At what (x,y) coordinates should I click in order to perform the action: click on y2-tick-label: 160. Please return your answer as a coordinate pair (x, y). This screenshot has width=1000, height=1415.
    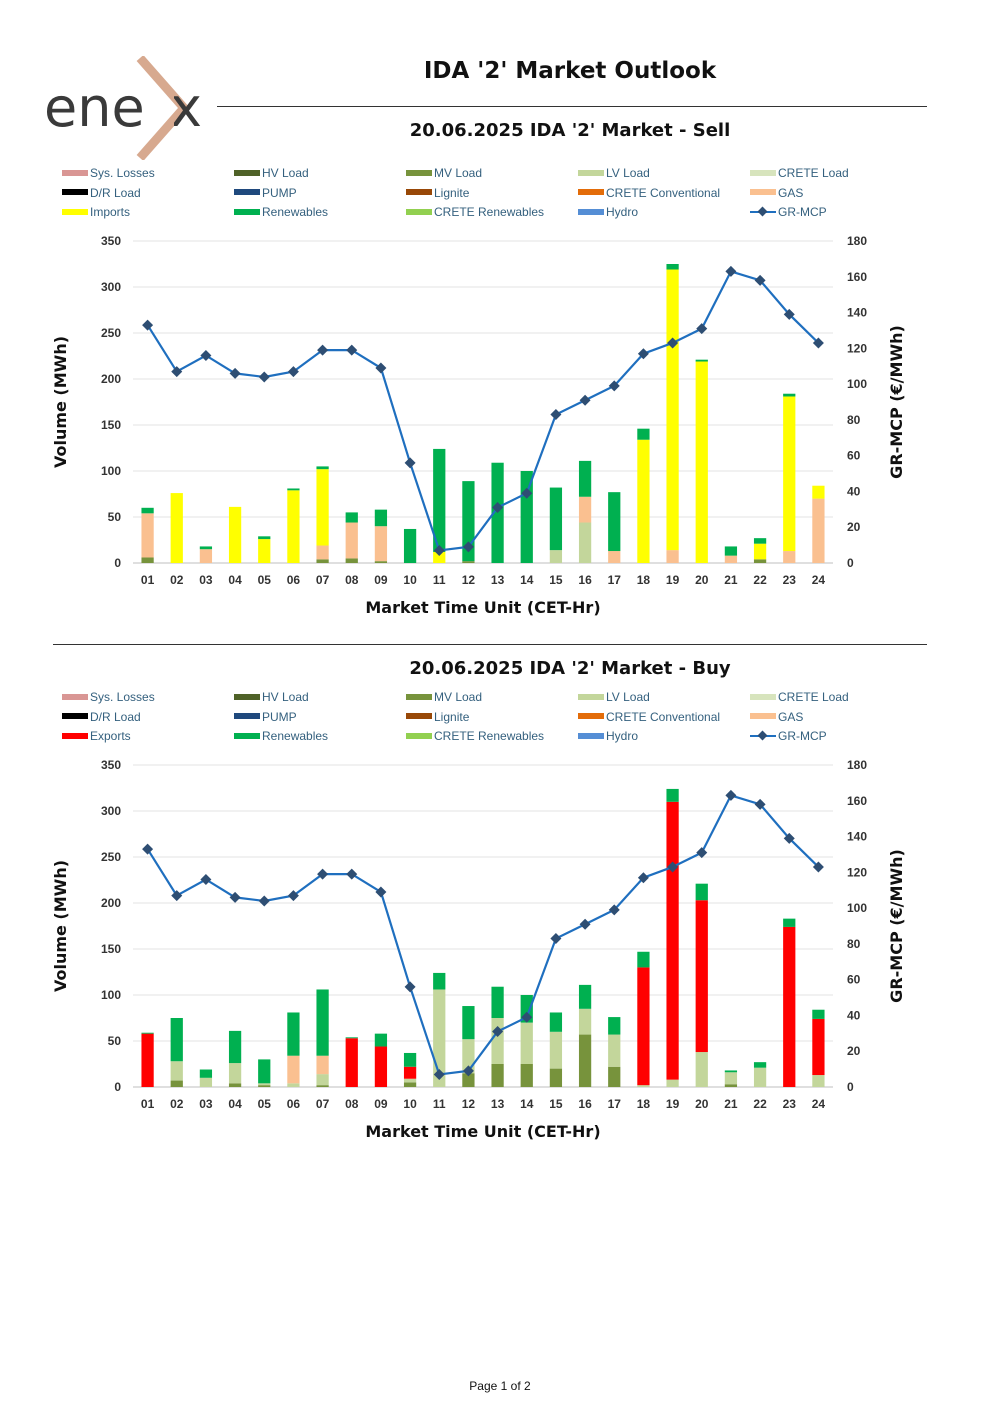
    Looking at the image, I should click on (857, 801).